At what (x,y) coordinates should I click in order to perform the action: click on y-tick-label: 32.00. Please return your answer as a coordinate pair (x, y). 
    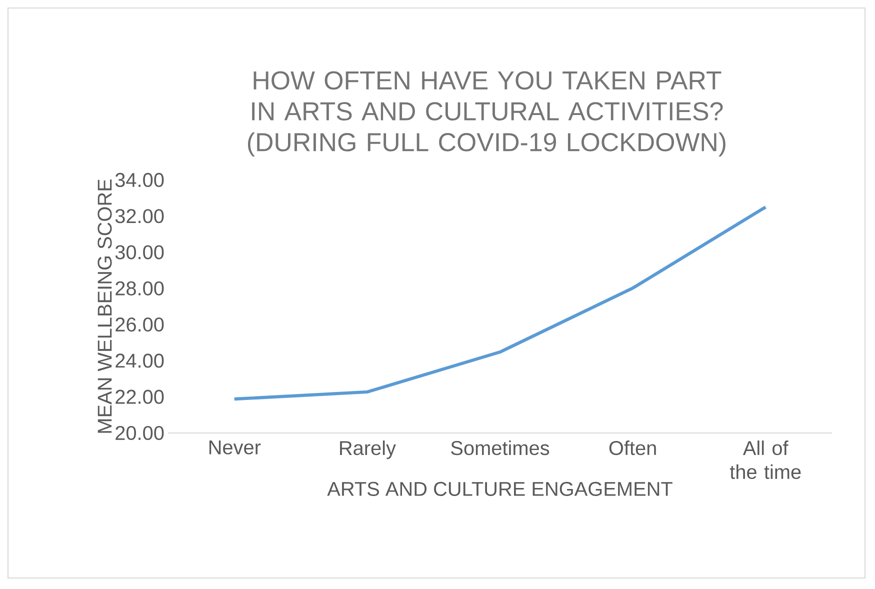
    Looking at the image, I should click on (139, 216).